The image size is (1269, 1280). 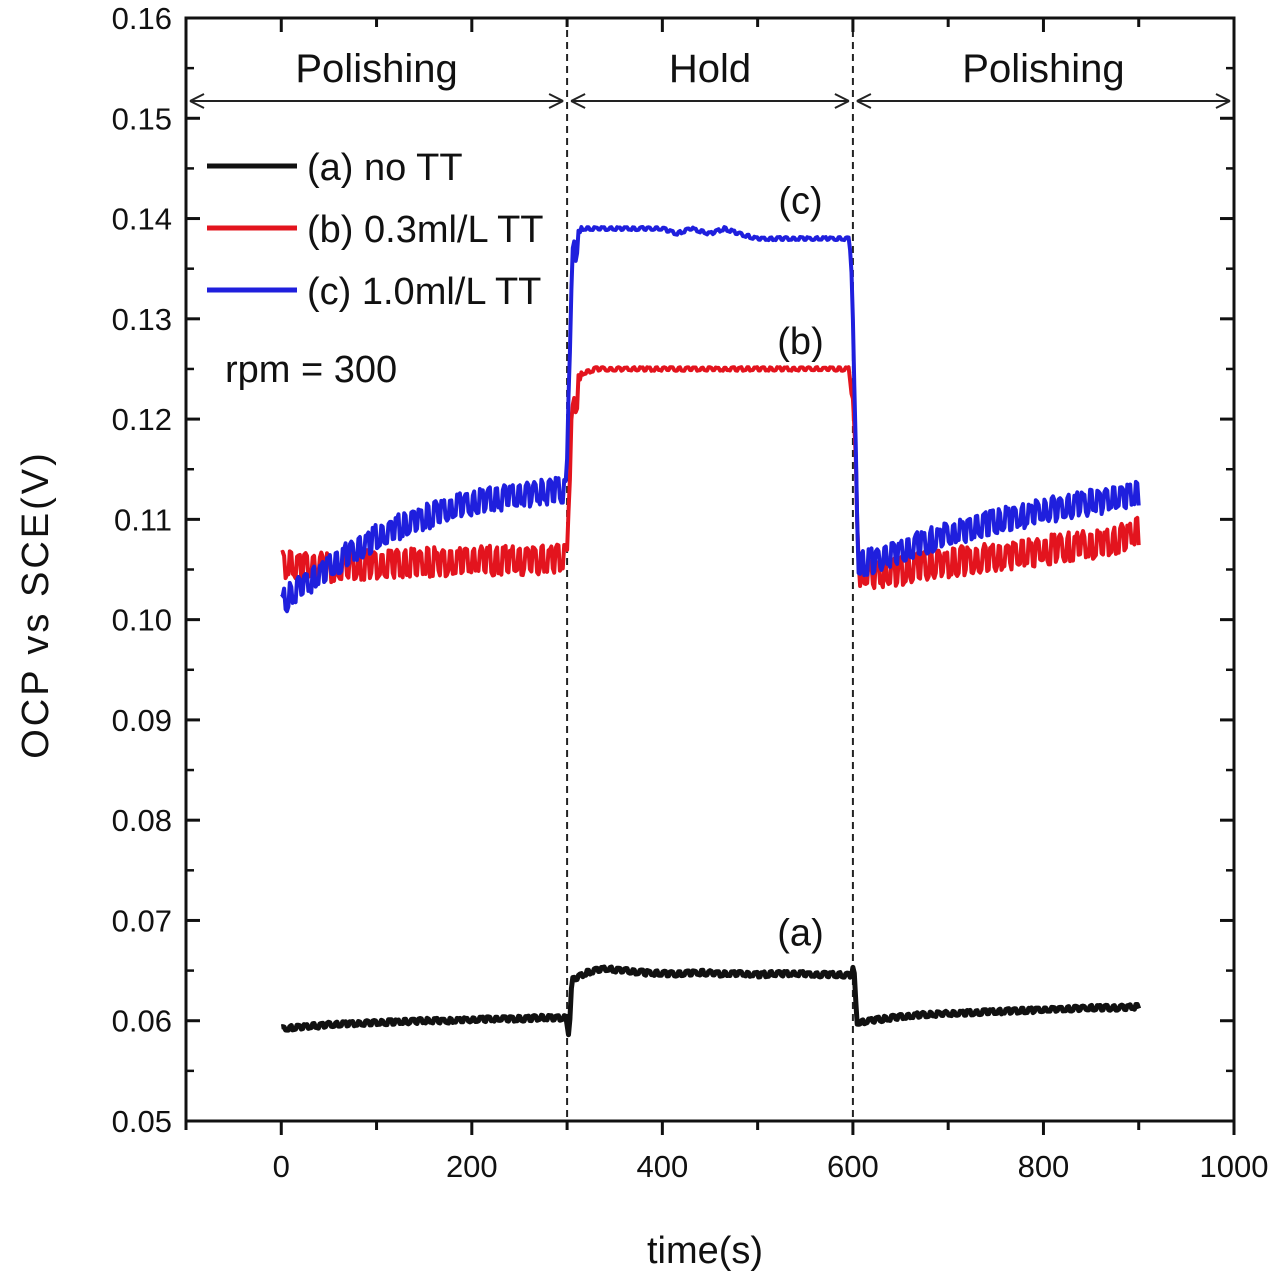 I want to click on x-tick-label: 800, so click(x=1044, y=1166).